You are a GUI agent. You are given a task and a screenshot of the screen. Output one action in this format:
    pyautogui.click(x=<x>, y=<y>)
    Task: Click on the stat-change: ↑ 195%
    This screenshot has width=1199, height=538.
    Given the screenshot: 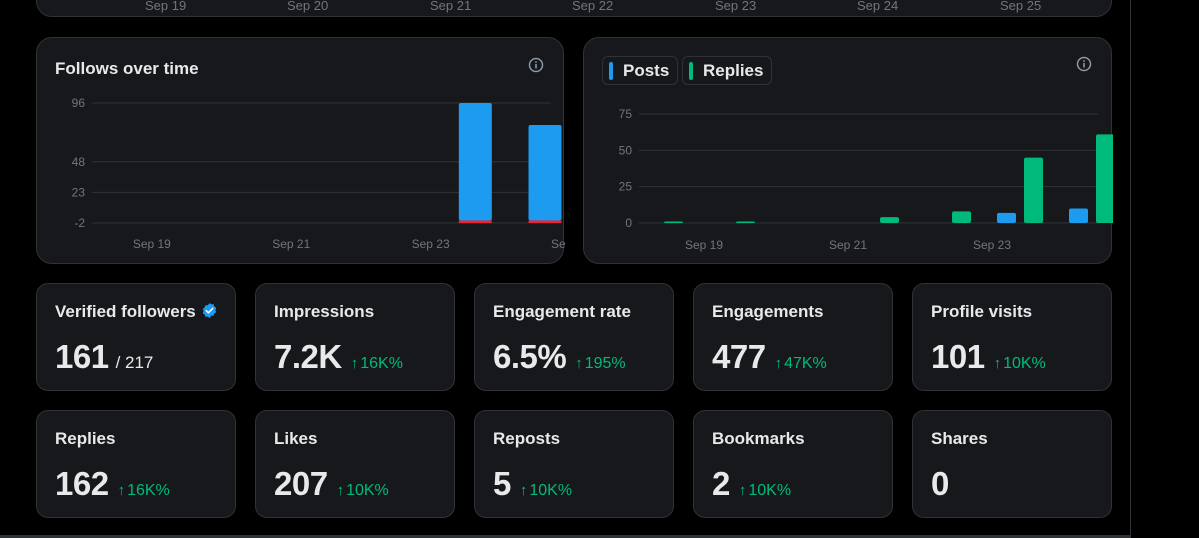 What is the action you would take?
    pyautogui.click(x=600, y=364)
    